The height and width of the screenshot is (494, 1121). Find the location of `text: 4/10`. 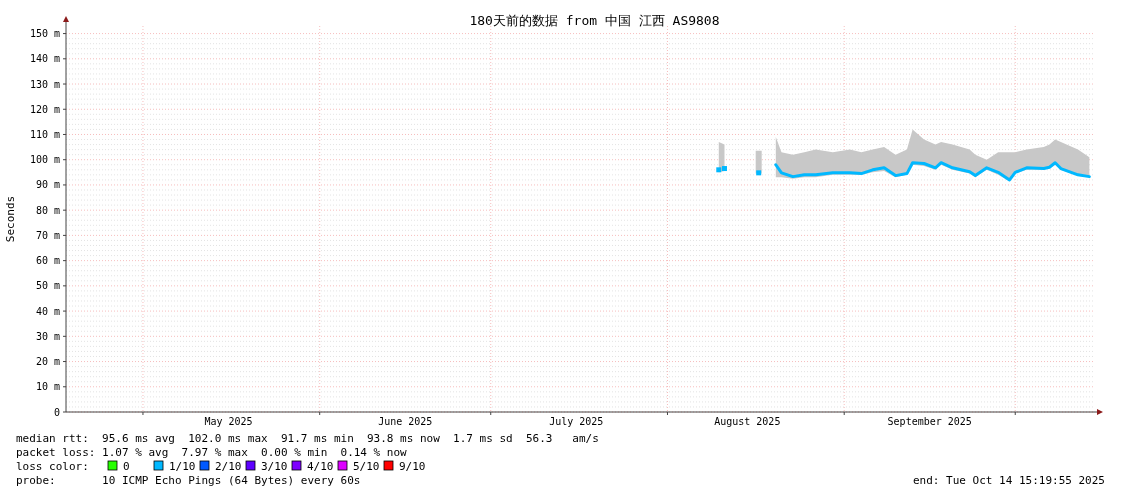

text: 4/10 is located at coordinates (320, 466).